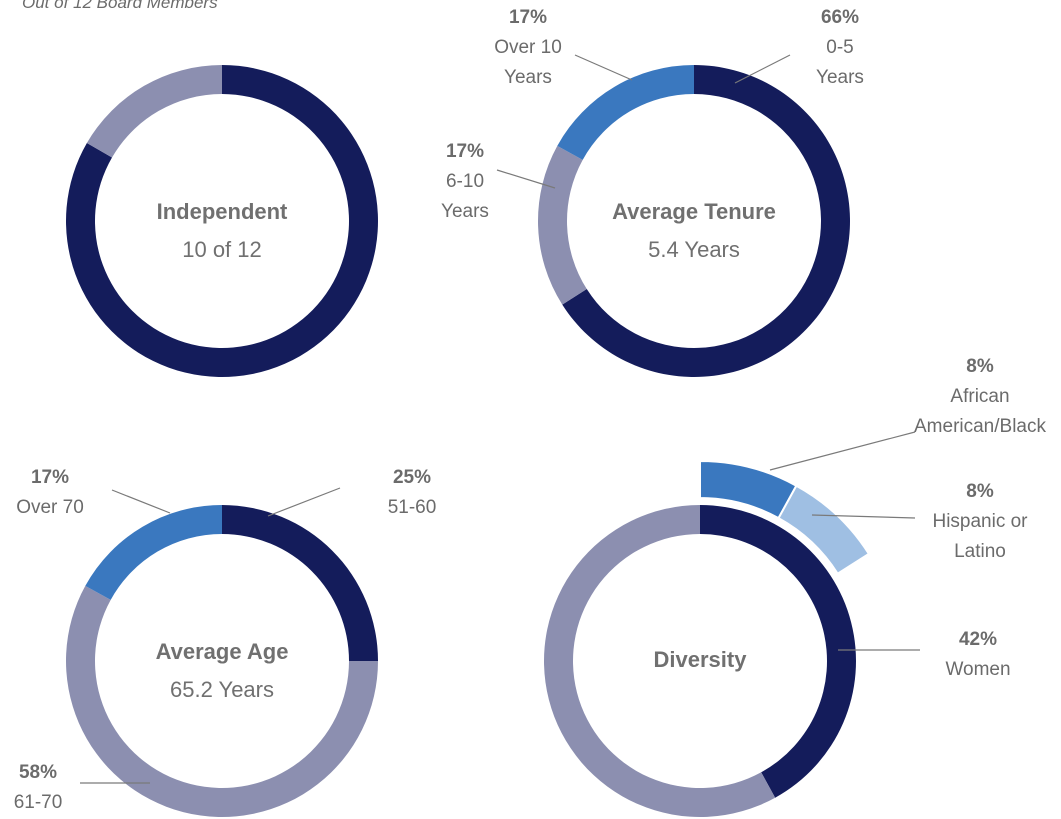 This screenshot has width=1061, height=819. I want to click on value-label: 42%, so click(978, 639).